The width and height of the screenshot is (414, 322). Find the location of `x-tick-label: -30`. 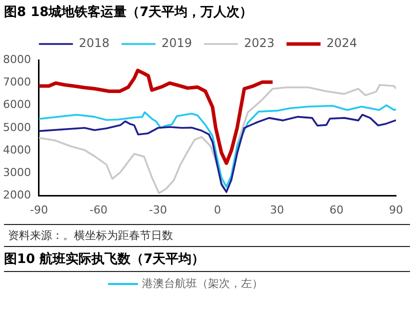

x-tick-label: -30 is located at coordinates (158, 209).